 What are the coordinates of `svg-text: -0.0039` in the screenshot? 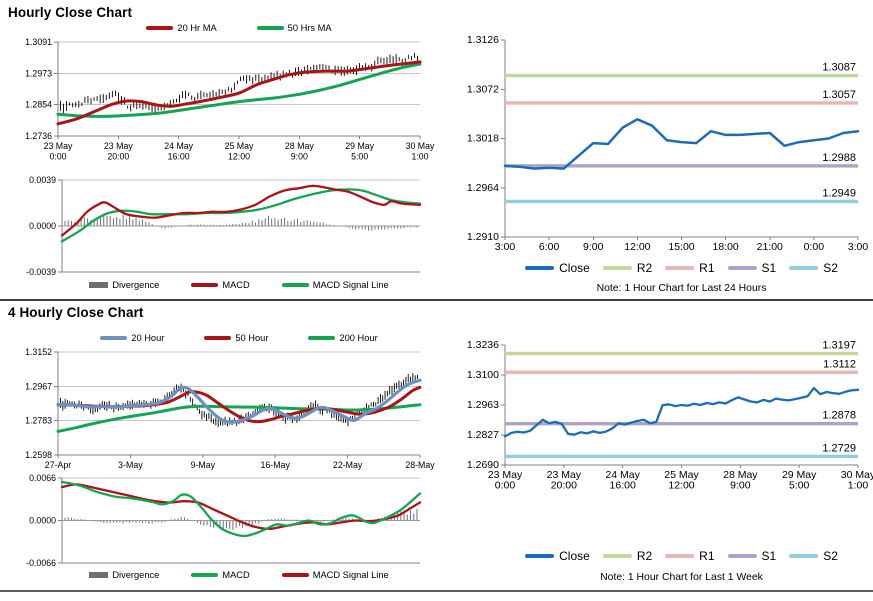 It's located at (41, 271).